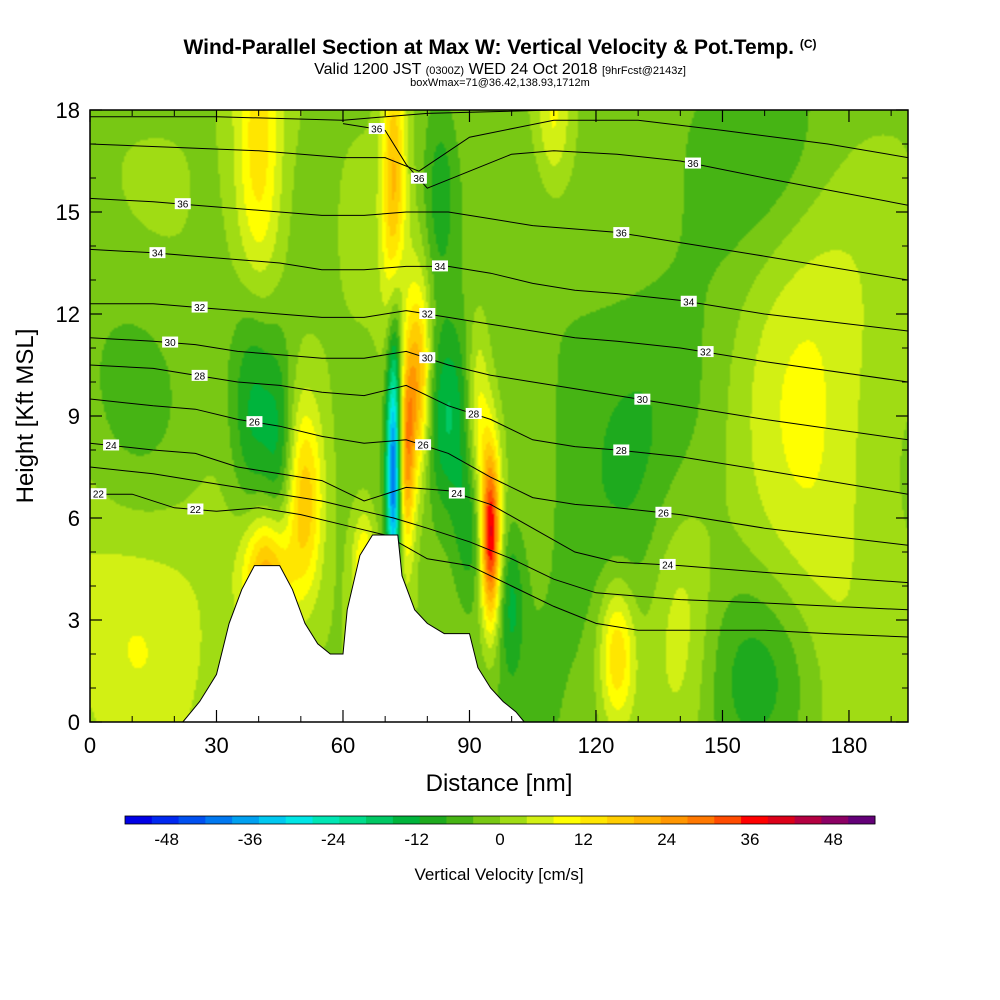 The image size is (1000, 1000). Describe the element at coordinates (68, 110) in the screenshot. I see `y-tick-label: 18` at that location.